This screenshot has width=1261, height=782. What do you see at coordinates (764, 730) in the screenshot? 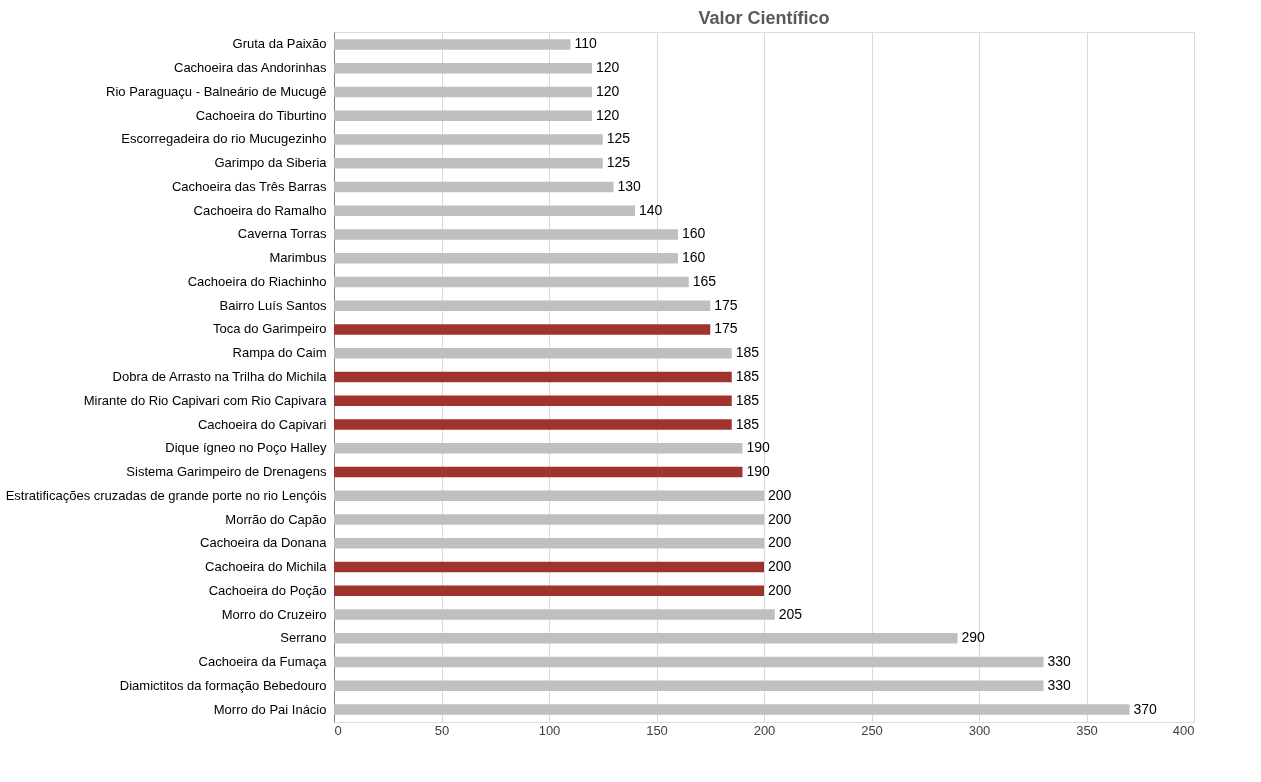
I see `x-tick-label: 200` at bounding box center [764, 730].